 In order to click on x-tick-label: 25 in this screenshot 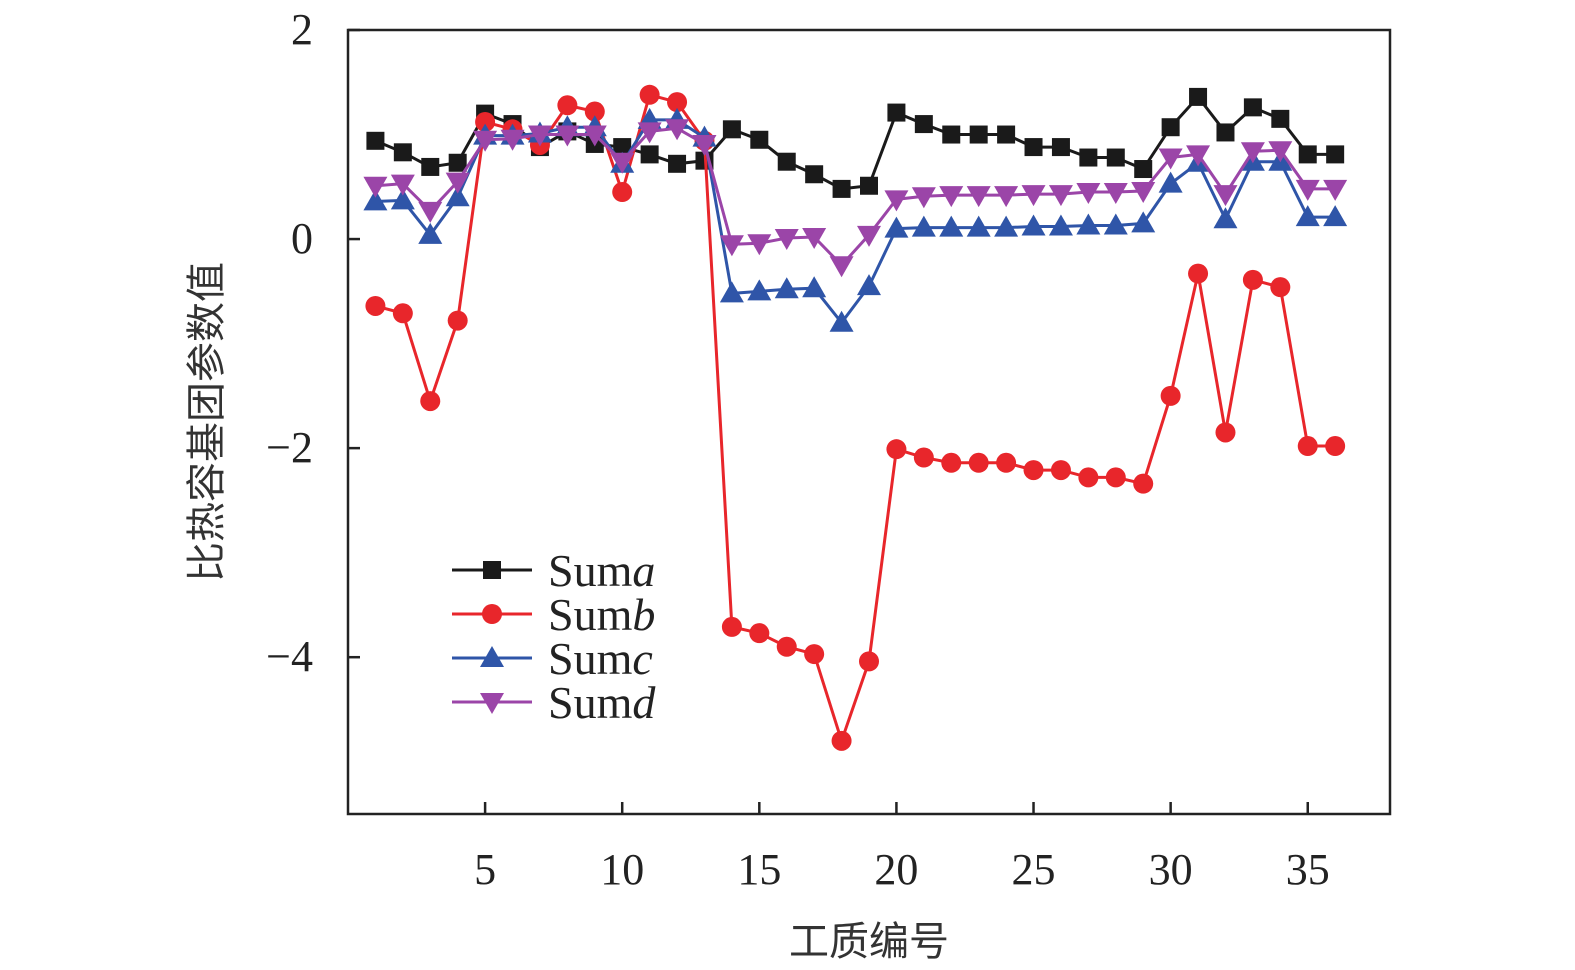, I will do `click(1034, 869)`.